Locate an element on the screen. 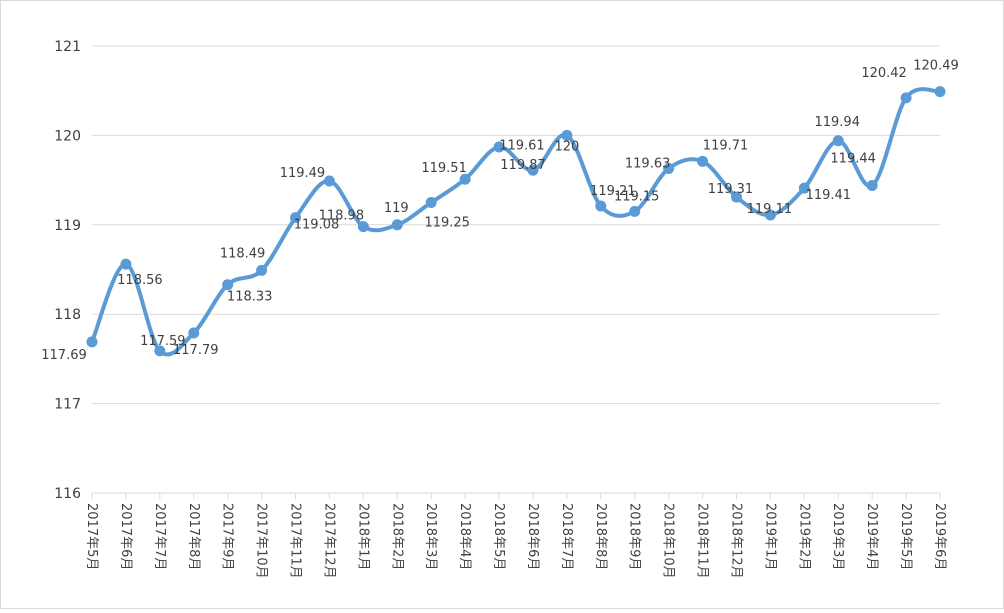 The width and height of the screenshot is (1004, 613). x-tick-label: 2017年10月 is located at coordinates (261, 541).